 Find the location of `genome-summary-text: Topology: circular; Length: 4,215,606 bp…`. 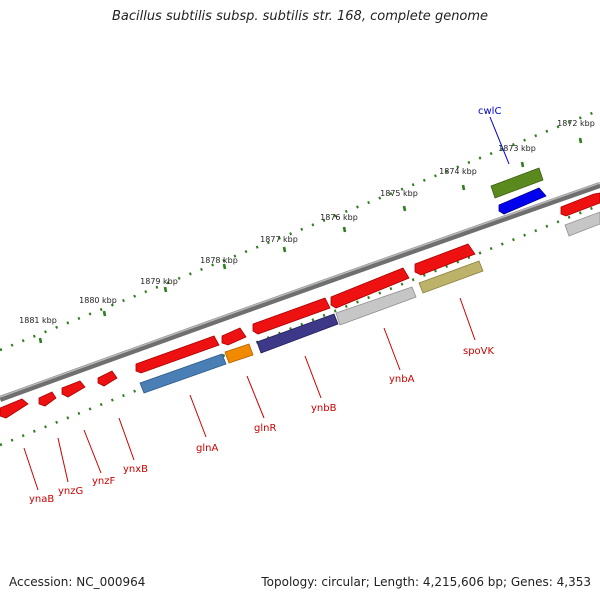

genome-summary-text: Topology: circular; Length: 4,215,606 bp… is located at coordinates (426, 582).